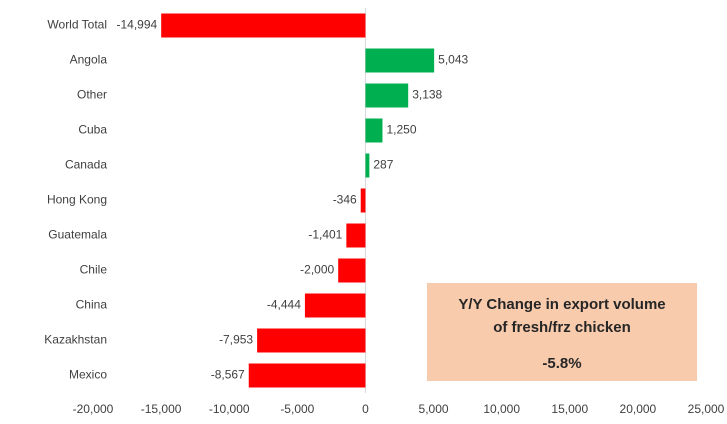 This screenshot has height=424, width=727. Describe the element at coordinates (228, 375) in the screenshot. I see `data-label: -8,567` at that location.